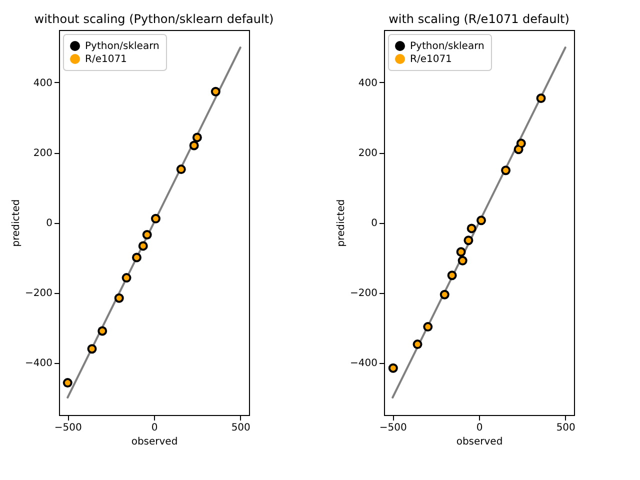 Image resolution: width=640 pixels, height=480 pixels. What do you see at coordinates (154, 19) in the screenshot?
I see `chart-title: without scaling (Python/sklearn default)` at bounding box center [154, 19].